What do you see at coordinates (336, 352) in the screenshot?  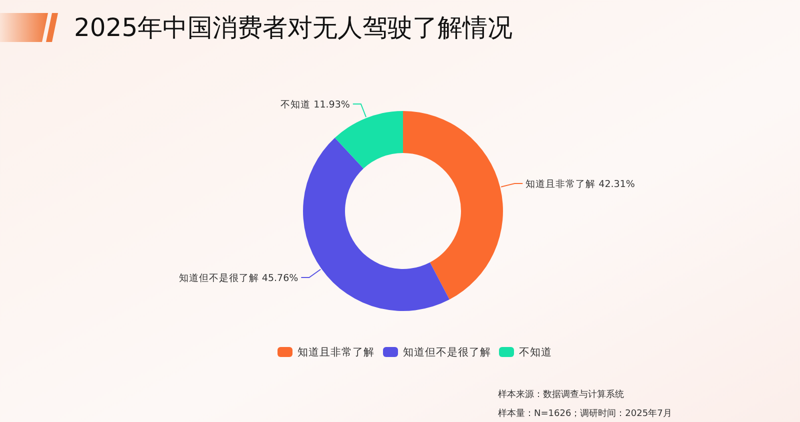 I see `legend-label: 知道且非常了解` at bounding box center [336, 352].